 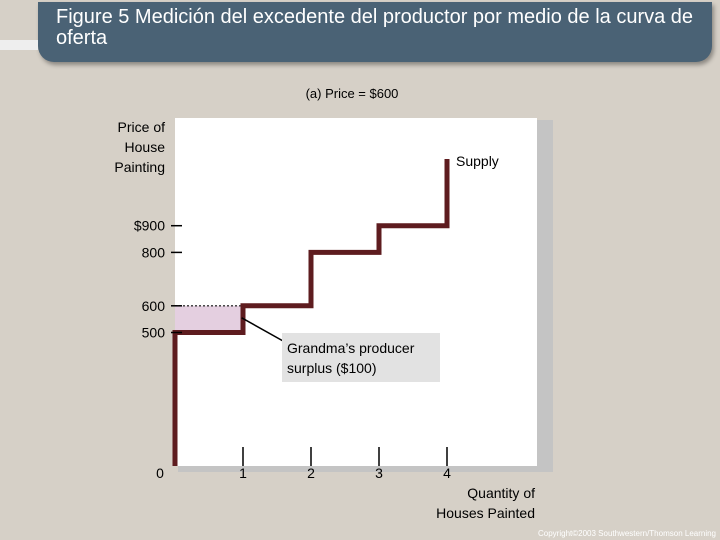 I want to click on y-tick-label: 500, so click(x=154, y=333).